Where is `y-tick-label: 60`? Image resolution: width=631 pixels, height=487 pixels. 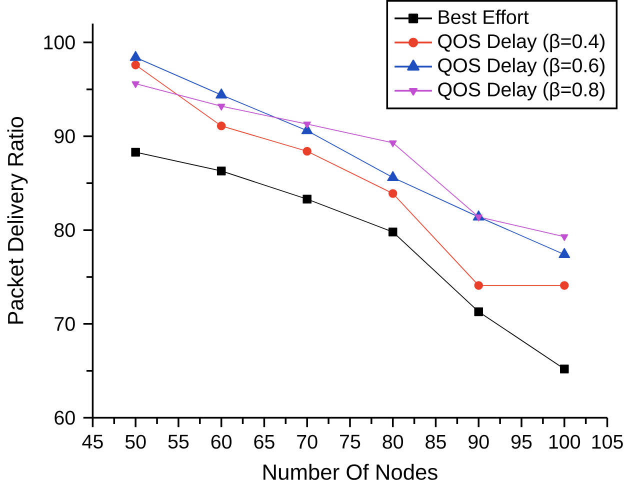 y-tick-label: 60 is located at coordinates (64, 417).